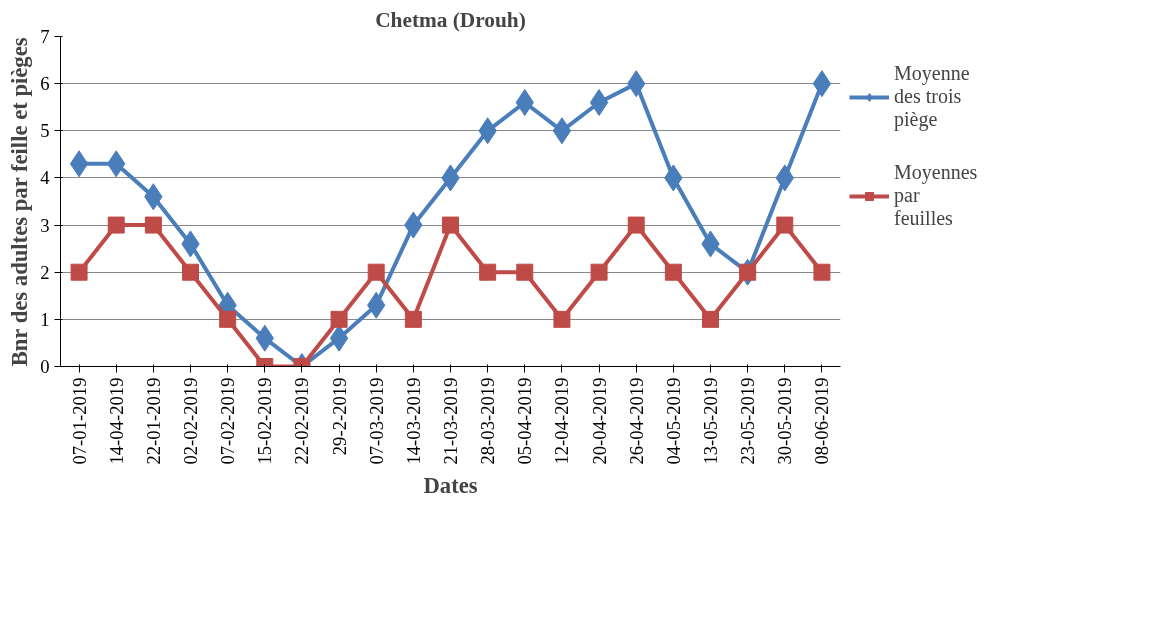 The image size is (1161, 635). I want to click on x-tick-label: 14-03-2019, so click(413, 421).